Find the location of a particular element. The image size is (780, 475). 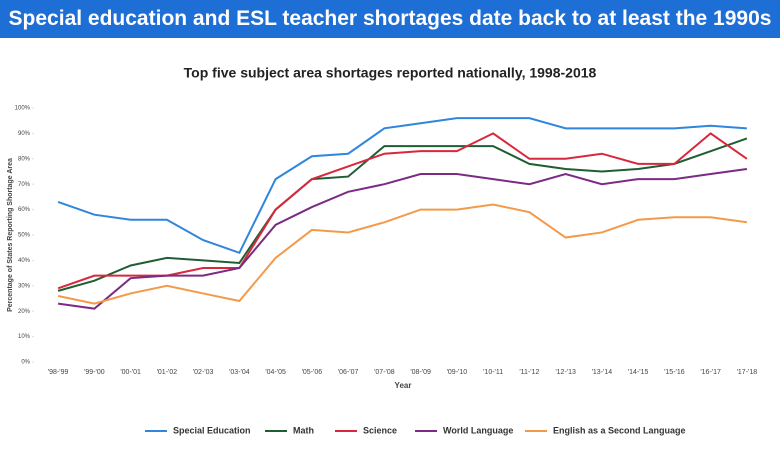

y-tick-label: 10% is located at coordinates (24, 337).